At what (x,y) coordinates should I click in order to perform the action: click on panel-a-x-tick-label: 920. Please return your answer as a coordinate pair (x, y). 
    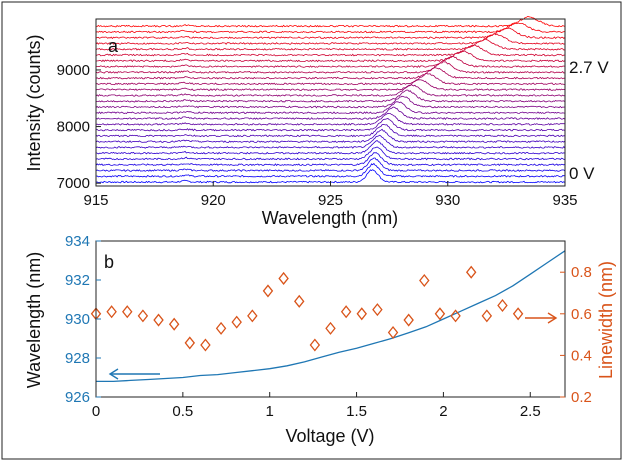
    Looking at the image, I should click on (213, 200).